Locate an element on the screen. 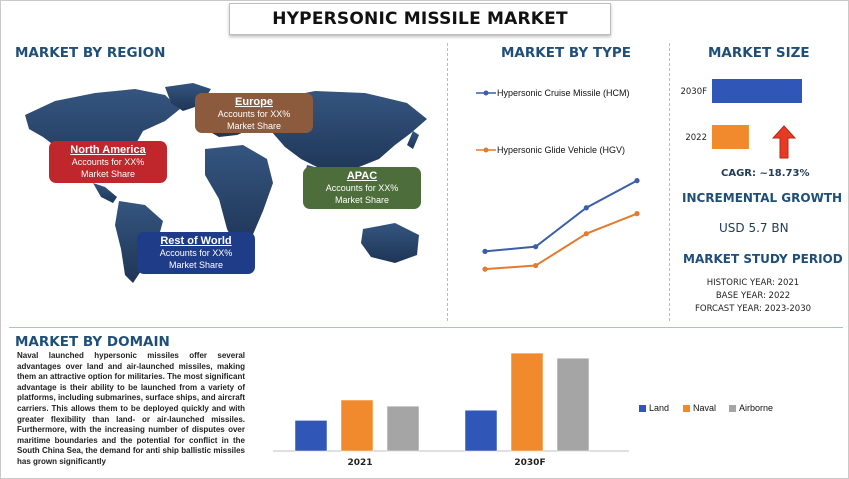 Image resolution: width=849 pixels, height=479 pixels. region-heading: MARKET BY REGION is located at coordinates (90, 53).